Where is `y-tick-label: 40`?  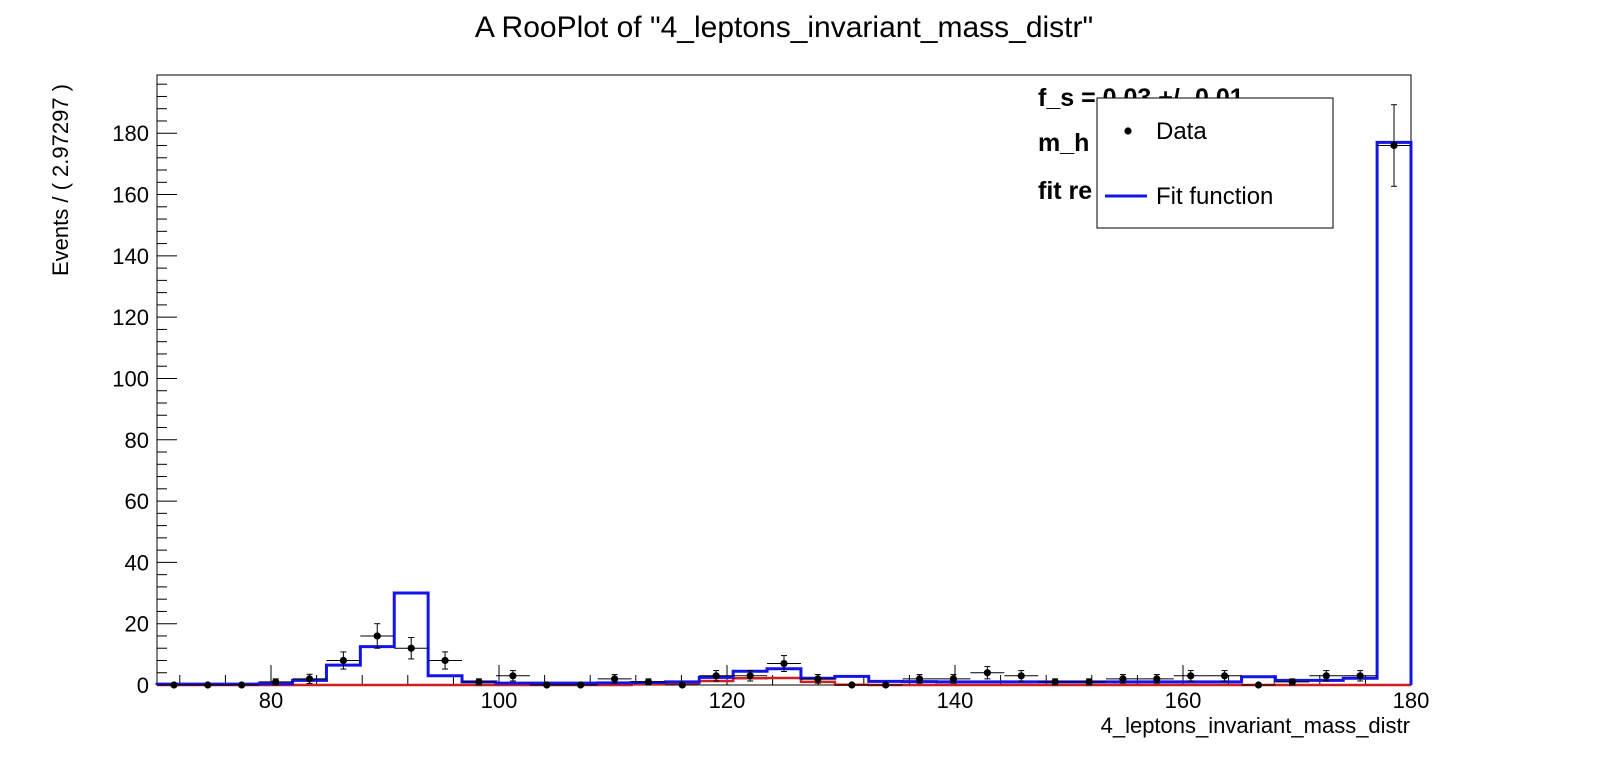
y-tick-label: 40 is located at coordinates (137, 562).